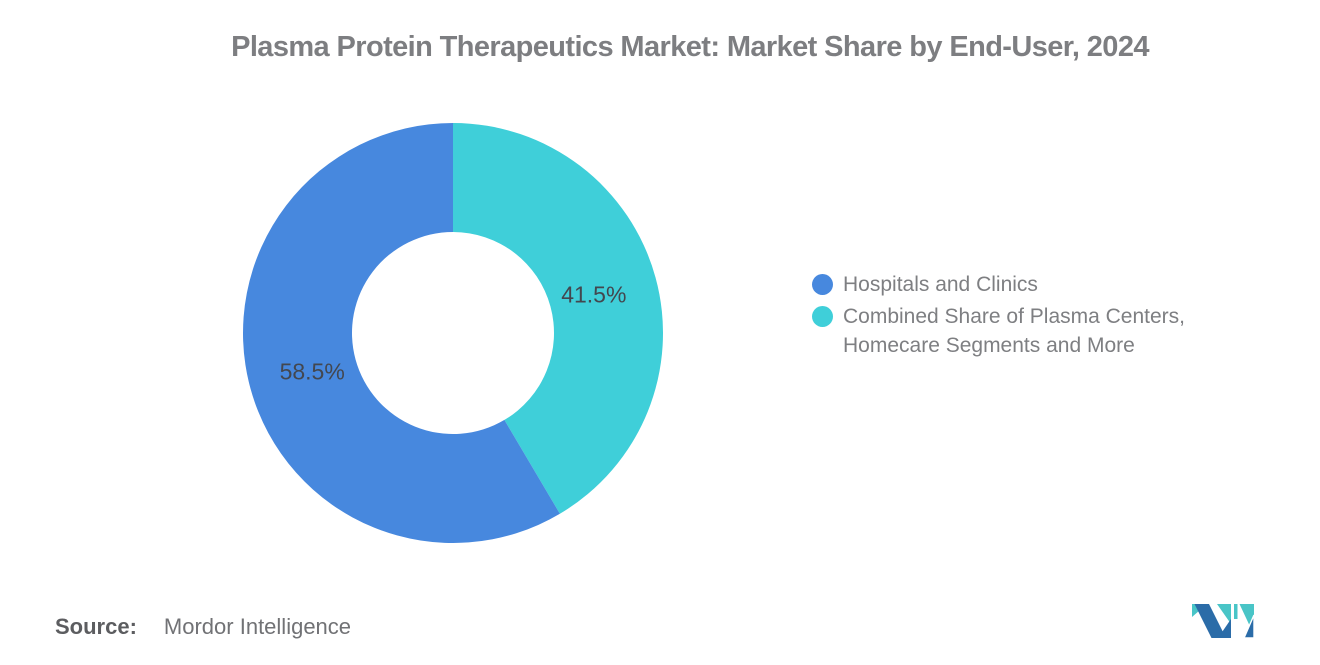  What do you see at coordinates (558, 318) in the screenshot?
I see `donut-slice` at bounding box center [558, 318].